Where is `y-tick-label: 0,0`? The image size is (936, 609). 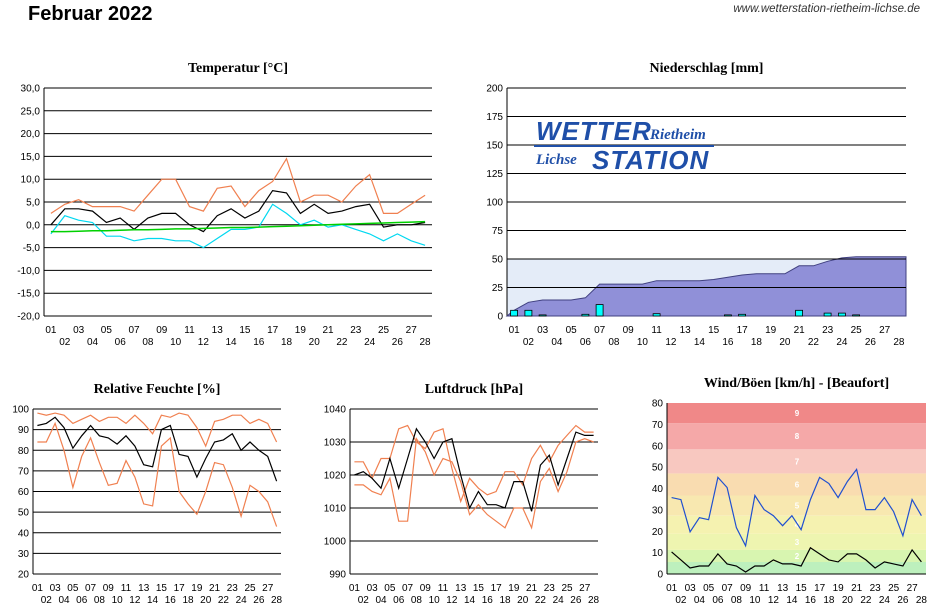 y-tick-label: 0,0 is located at coordinates (33, 225).